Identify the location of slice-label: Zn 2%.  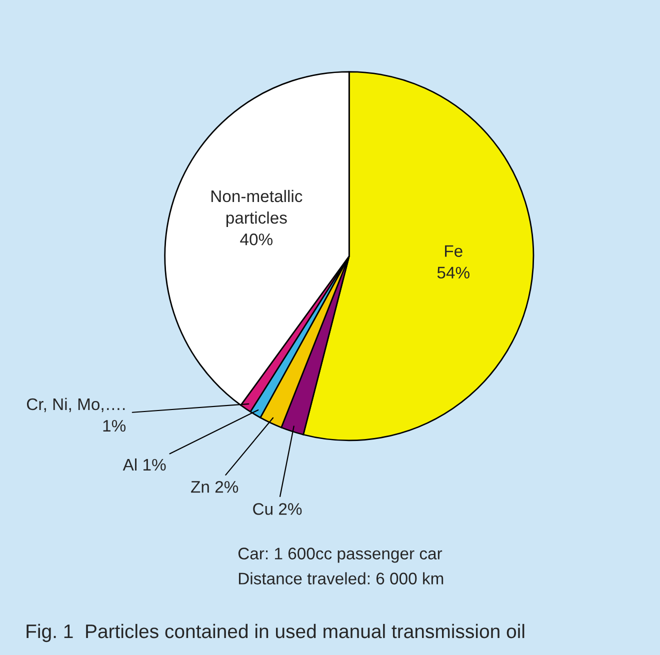
(214, 486).